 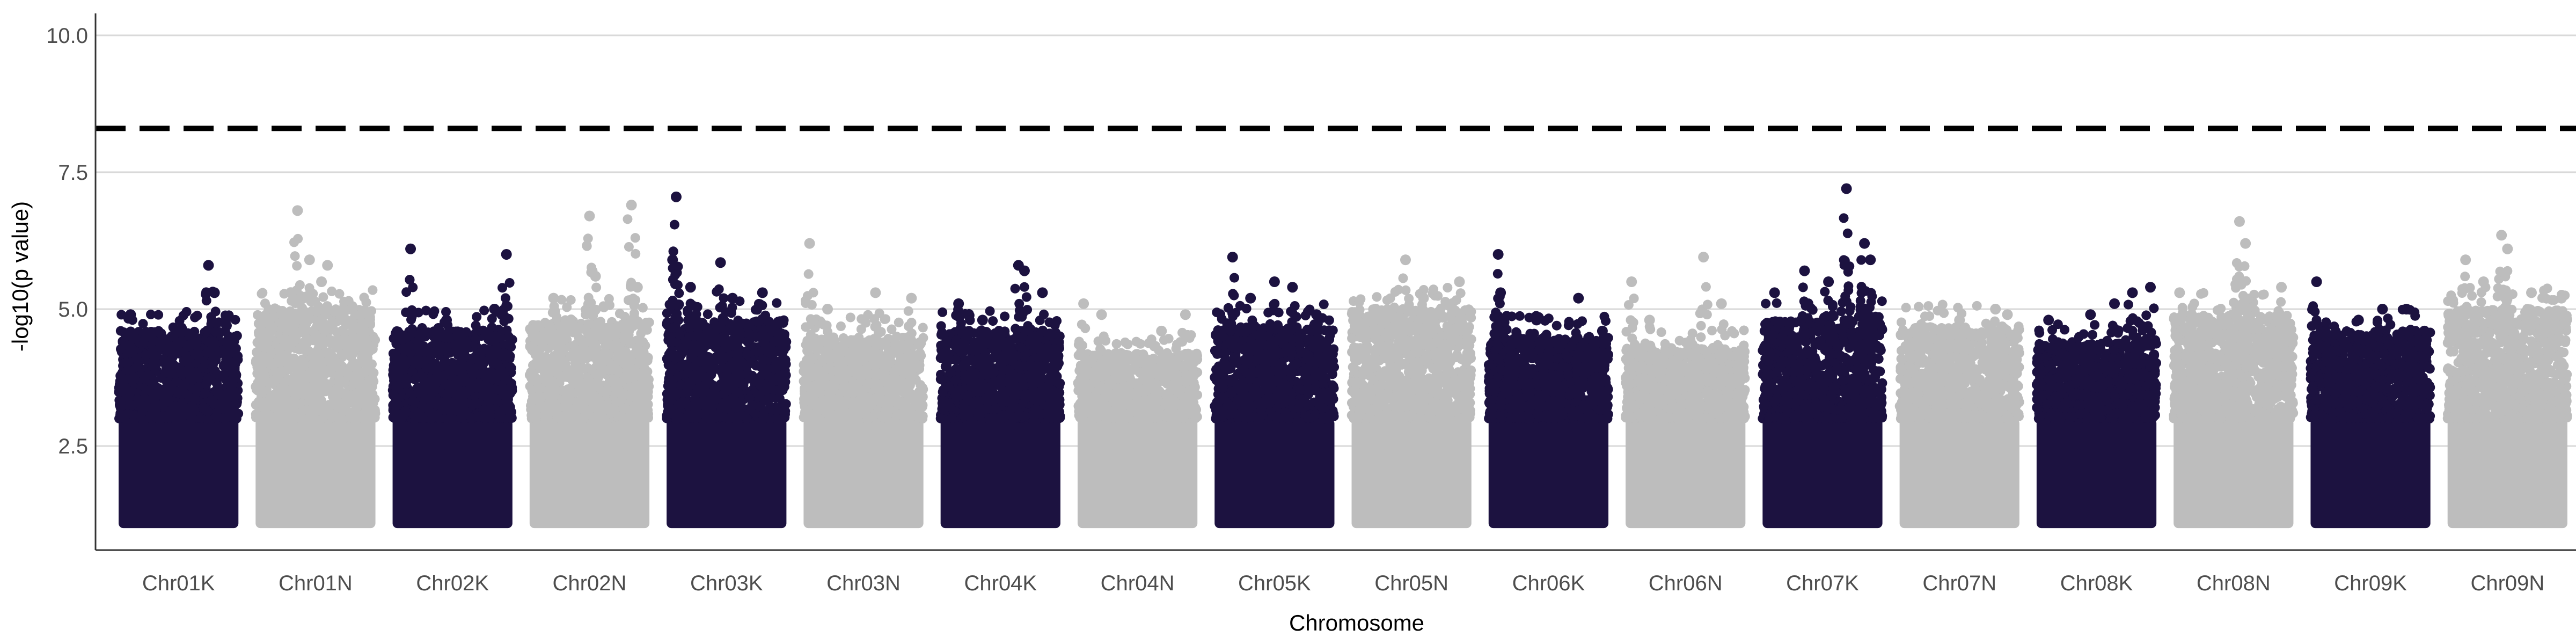 What do you see at coordinates (452, 386) in the screenshot?
I see `chromosome-Chr02K` at bounding box center [452, 386].